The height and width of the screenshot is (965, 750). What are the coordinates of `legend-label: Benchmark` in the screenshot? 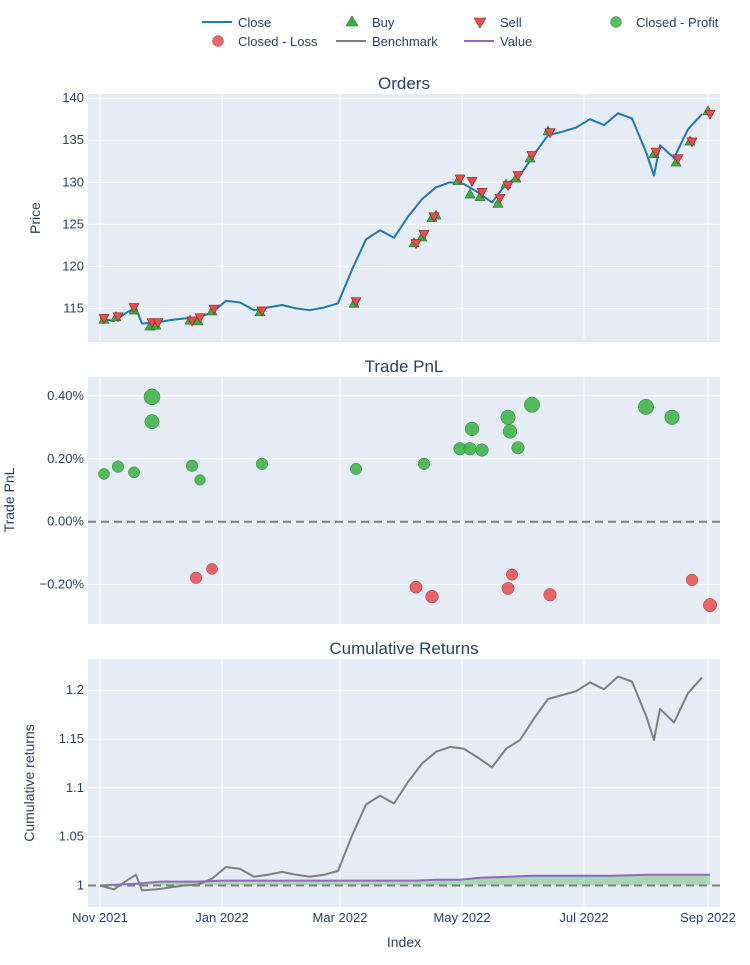 It's located at (405, 41).